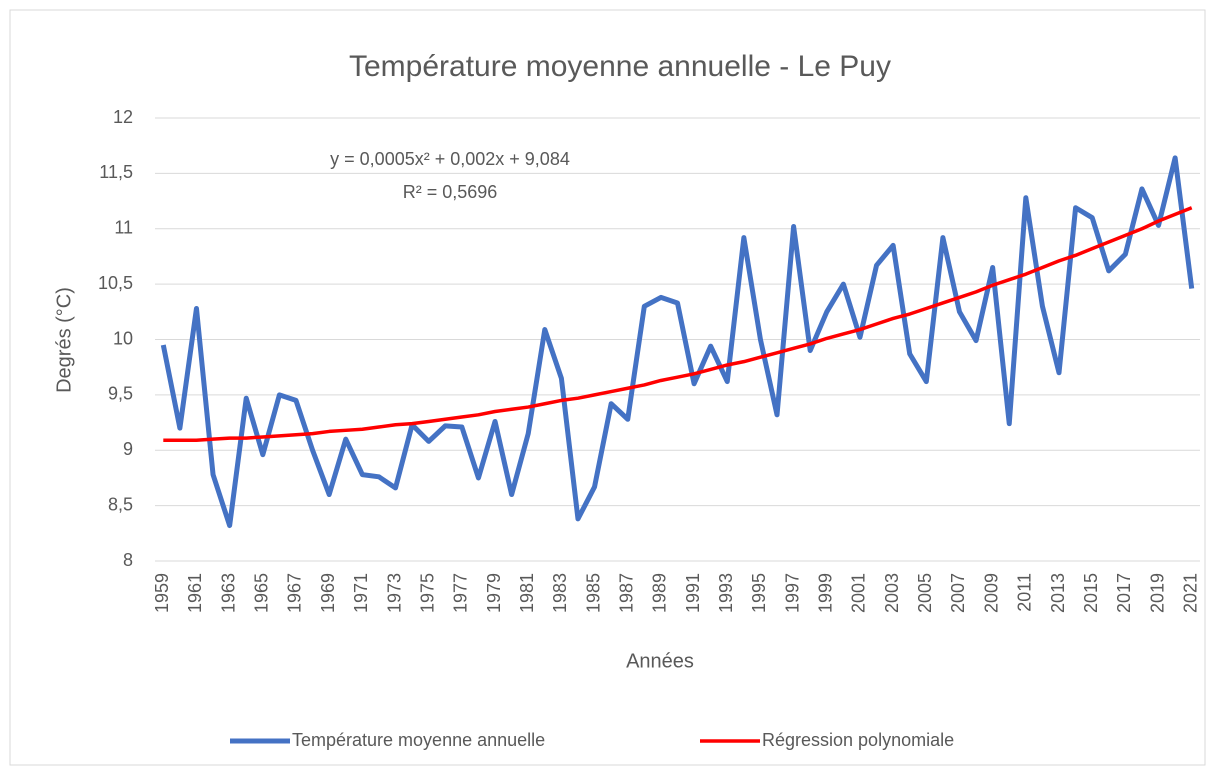 The image size is (1216, 776). I want to click on x-tick-label: 1991, so click(693, 593).